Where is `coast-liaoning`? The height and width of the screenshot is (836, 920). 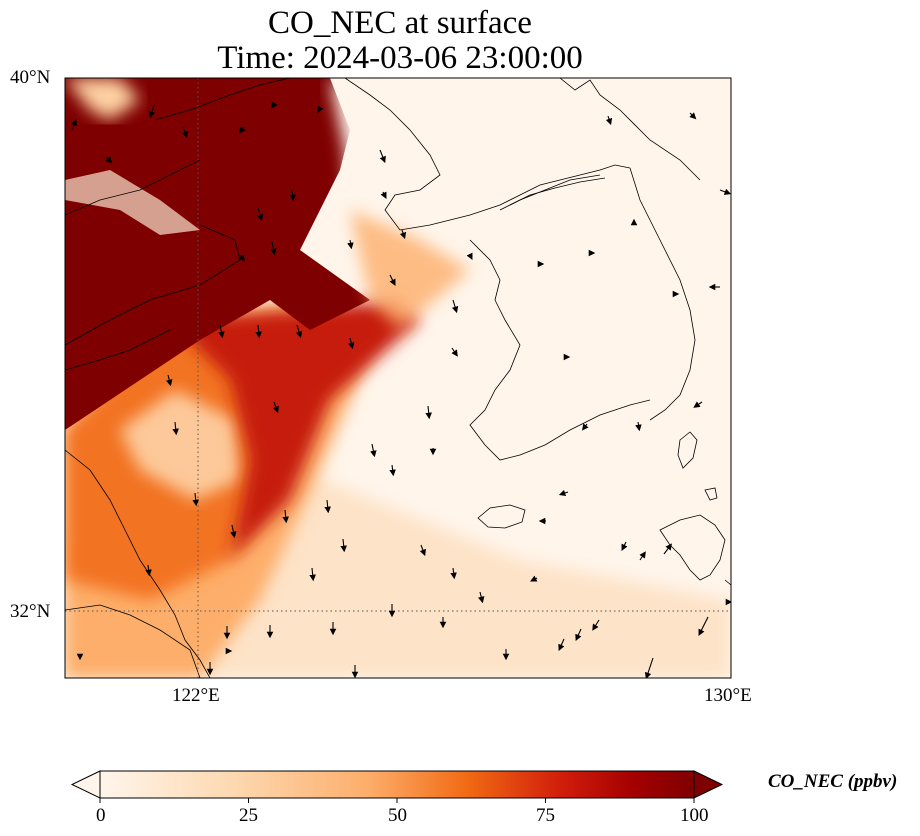 coast-liaoning is located at coordinates (222, 99).